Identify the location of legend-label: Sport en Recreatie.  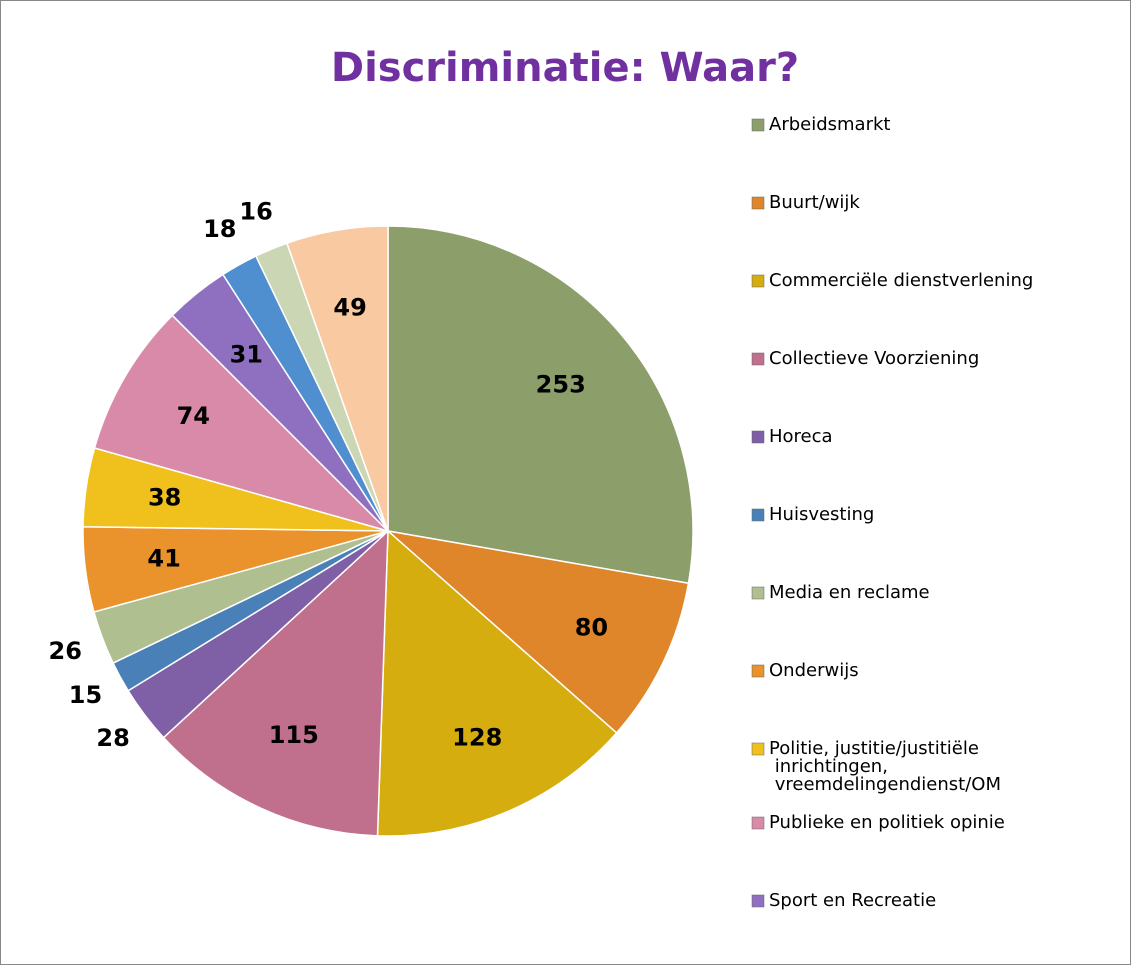
(852, 900).